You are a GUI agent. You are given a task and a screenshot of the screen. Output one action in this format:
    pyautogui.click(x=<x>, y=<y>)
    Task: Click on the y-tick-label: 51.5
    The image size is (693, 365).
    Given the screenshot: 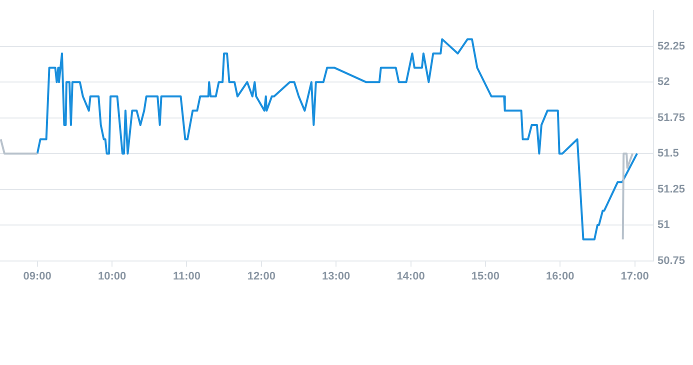 What is the action you would take?
    pyautogui.click(x=668, y=154)
    